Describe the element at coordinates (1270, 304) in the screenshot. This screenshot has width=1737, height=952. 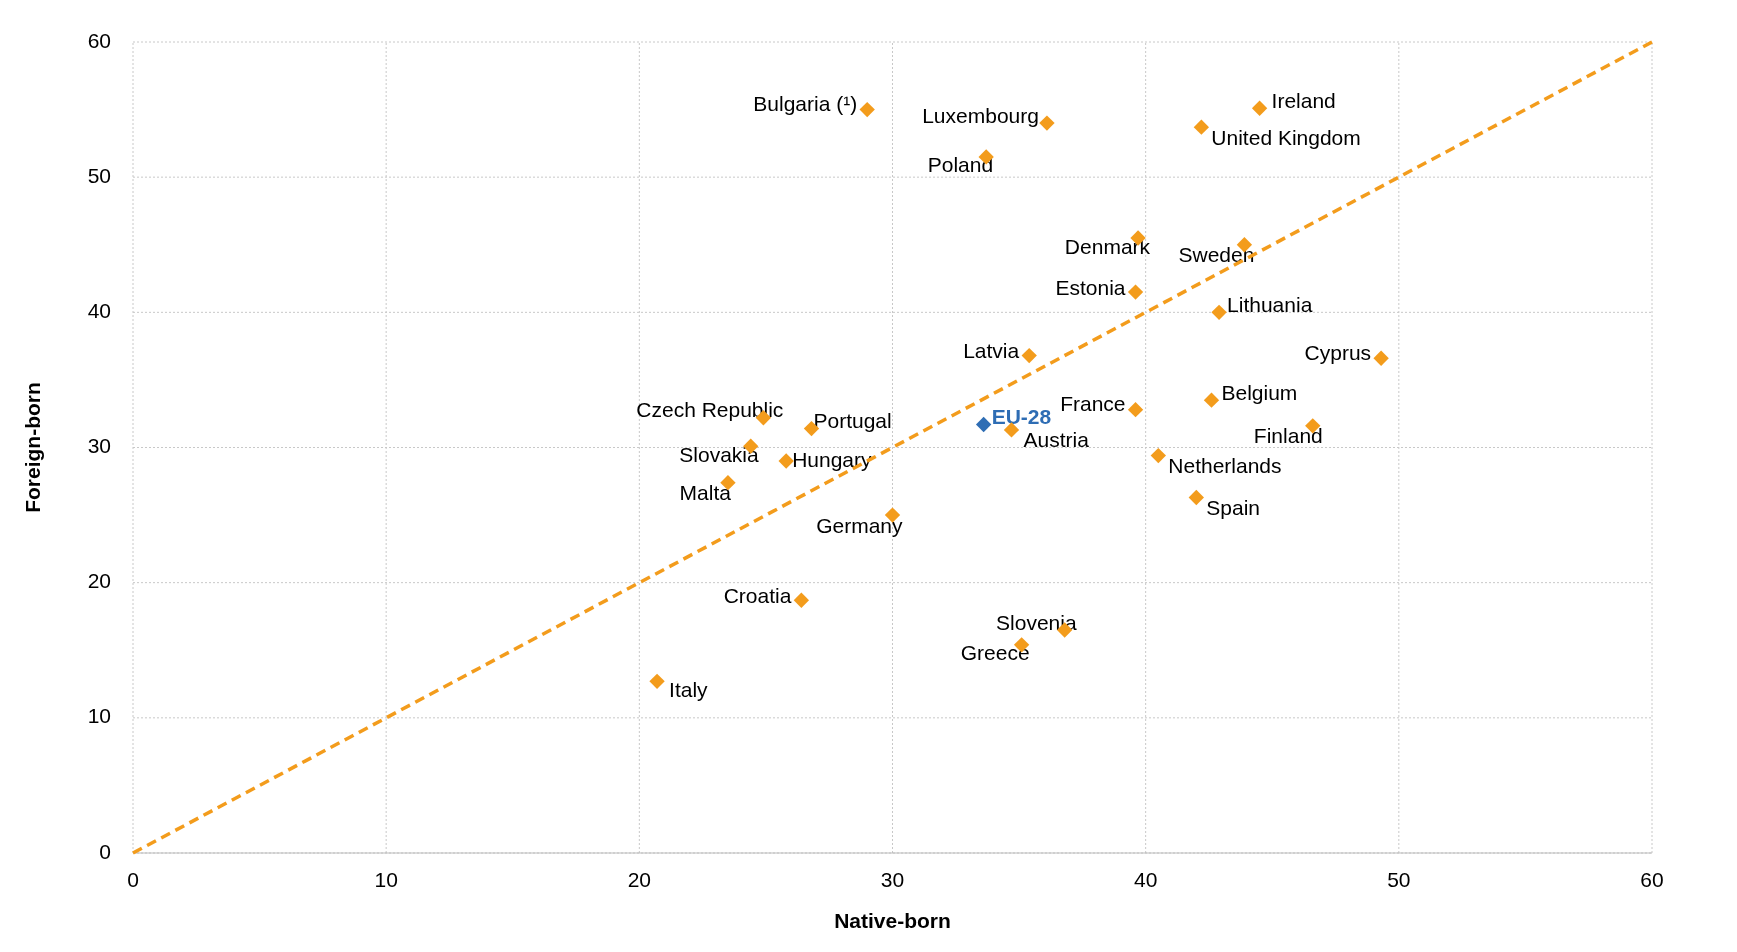
I see `annotation: Lithuania` at that location.